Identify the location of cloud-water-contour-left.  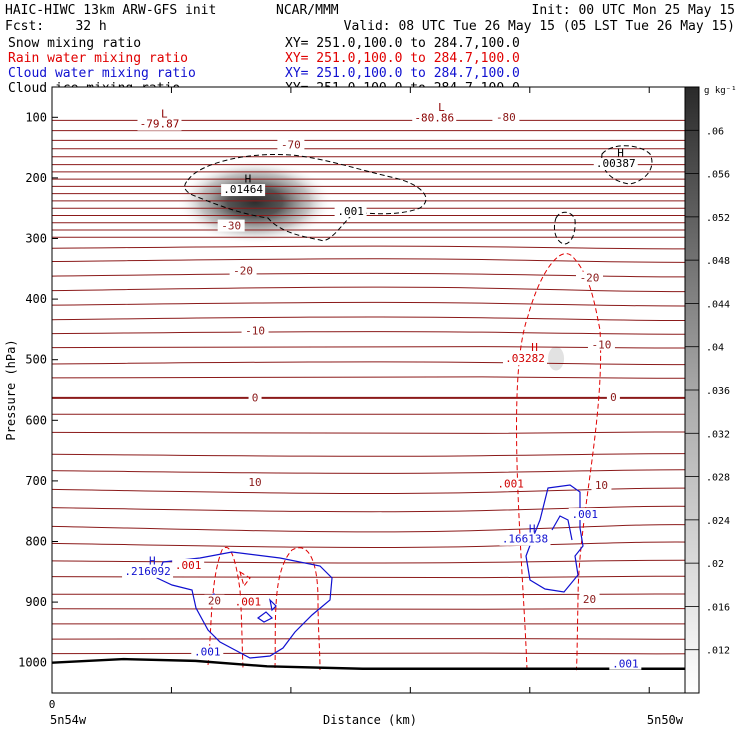
(244, 605).